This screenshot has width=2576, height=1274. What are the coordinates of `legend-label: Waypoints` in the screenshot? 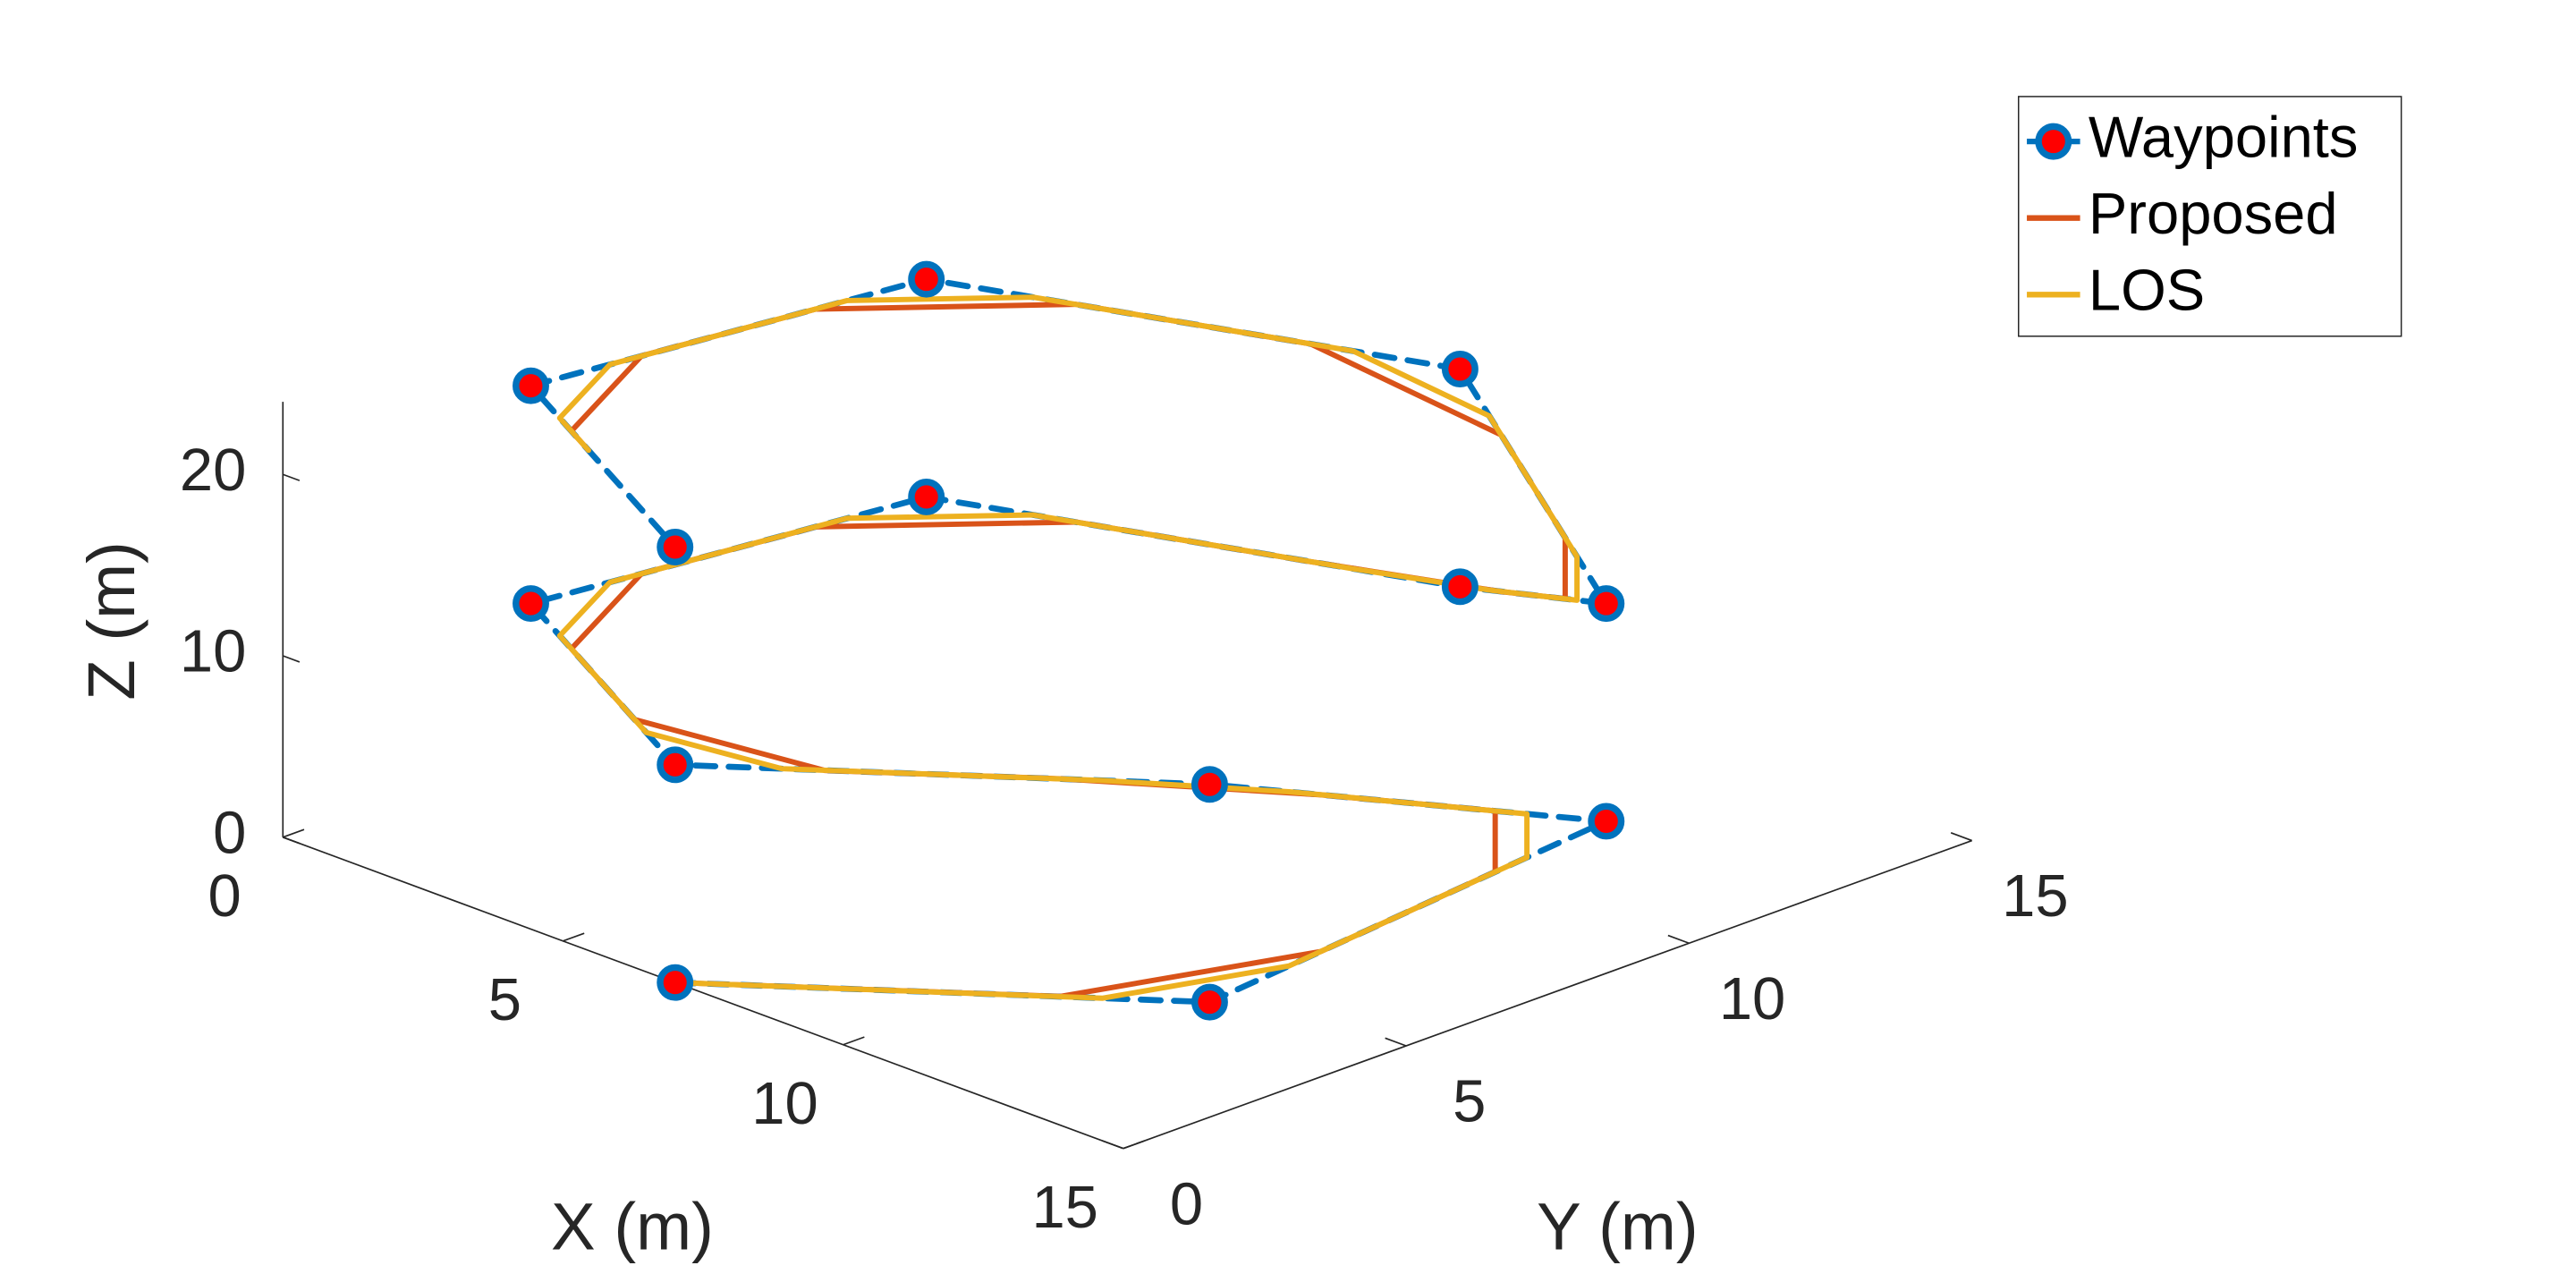 It's located at (2224, 136).